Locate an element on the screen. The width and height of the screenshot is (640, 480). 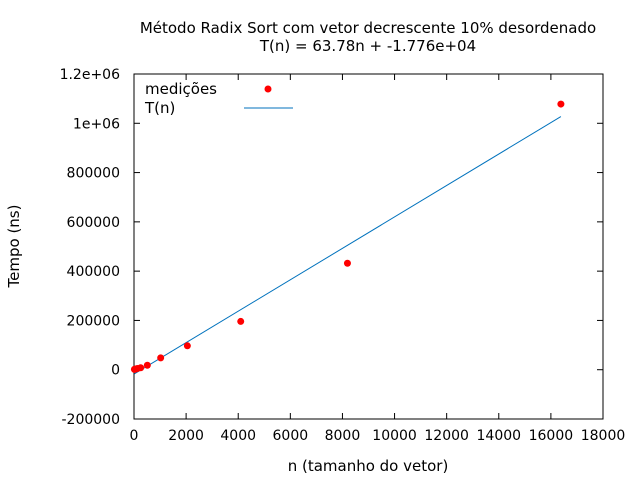
x-tick-label: 0 is located at coordinates (134, 436).